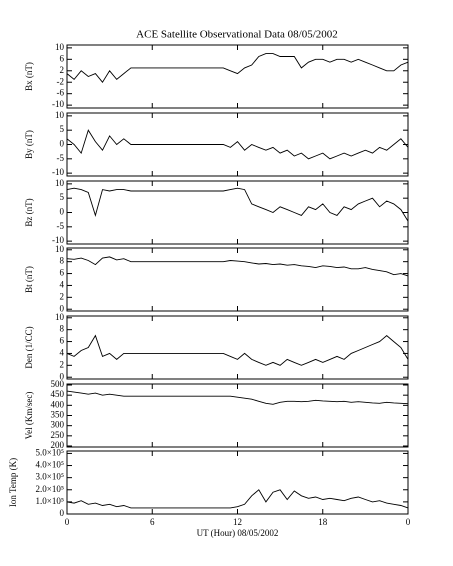 This screenshot has height=566, width=453. I want to click on y-axis-label: Bx (nT), so click(29, 76).